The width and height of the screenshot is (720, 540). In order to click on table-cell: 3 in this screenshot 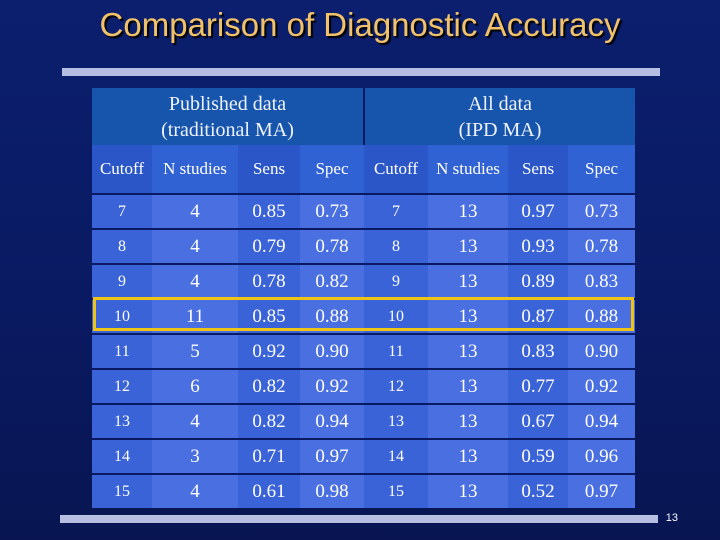, I will do `click(195, 456)`.